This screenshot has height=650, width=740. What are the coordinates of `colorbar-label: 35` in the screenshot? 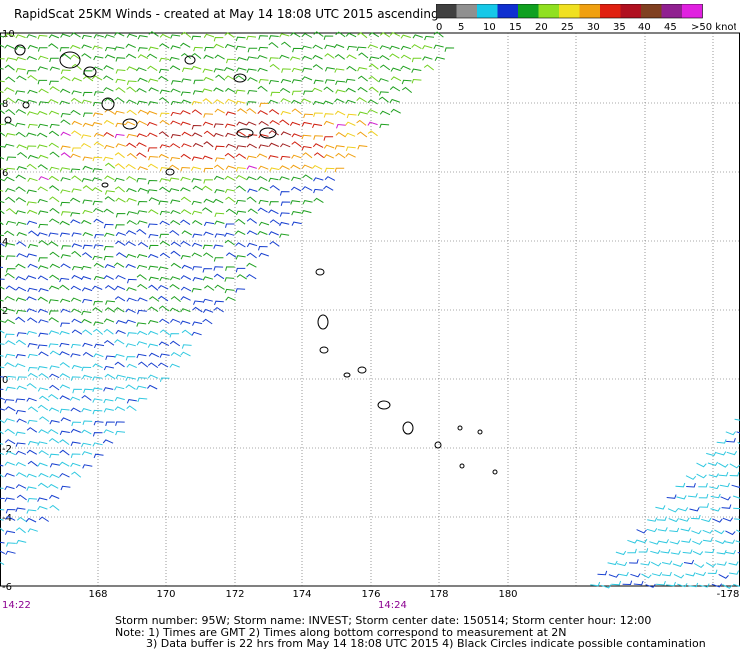 It's located at (619, 27).